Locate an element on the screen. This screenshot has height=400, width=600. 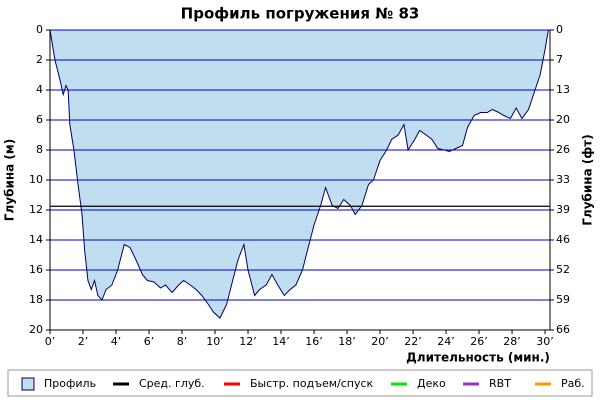
x-tick-label: 4’ is located at coordinates (116, 341).